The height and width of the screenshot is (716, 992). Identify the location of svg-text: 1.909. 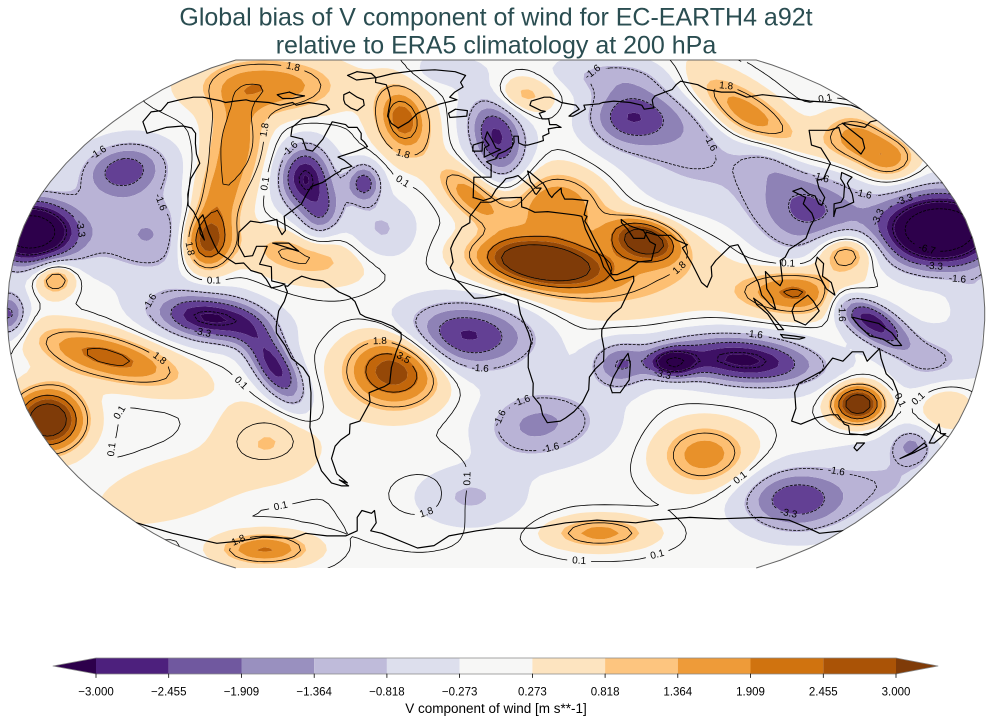
(750, 693).